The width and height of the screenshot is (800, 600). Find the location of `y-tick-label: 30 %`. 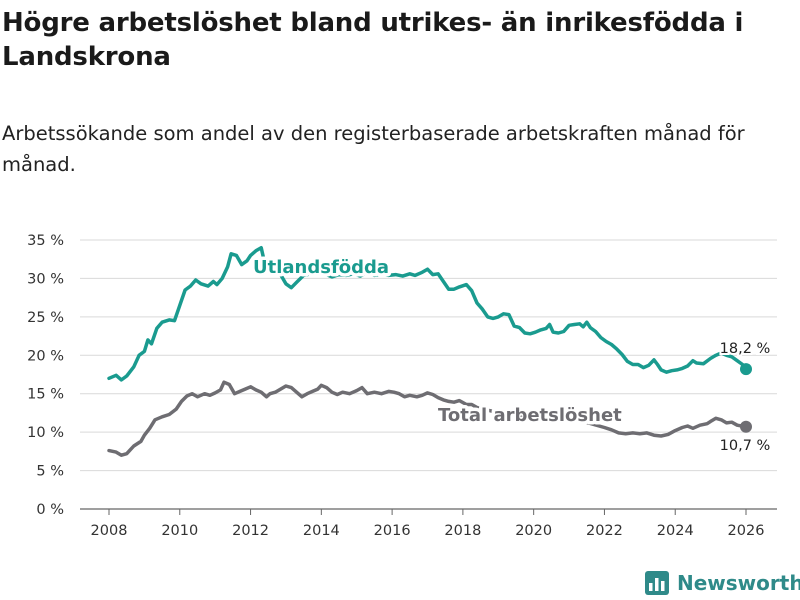

y-tick-label: 30 % is located at coordinates (45, 279).